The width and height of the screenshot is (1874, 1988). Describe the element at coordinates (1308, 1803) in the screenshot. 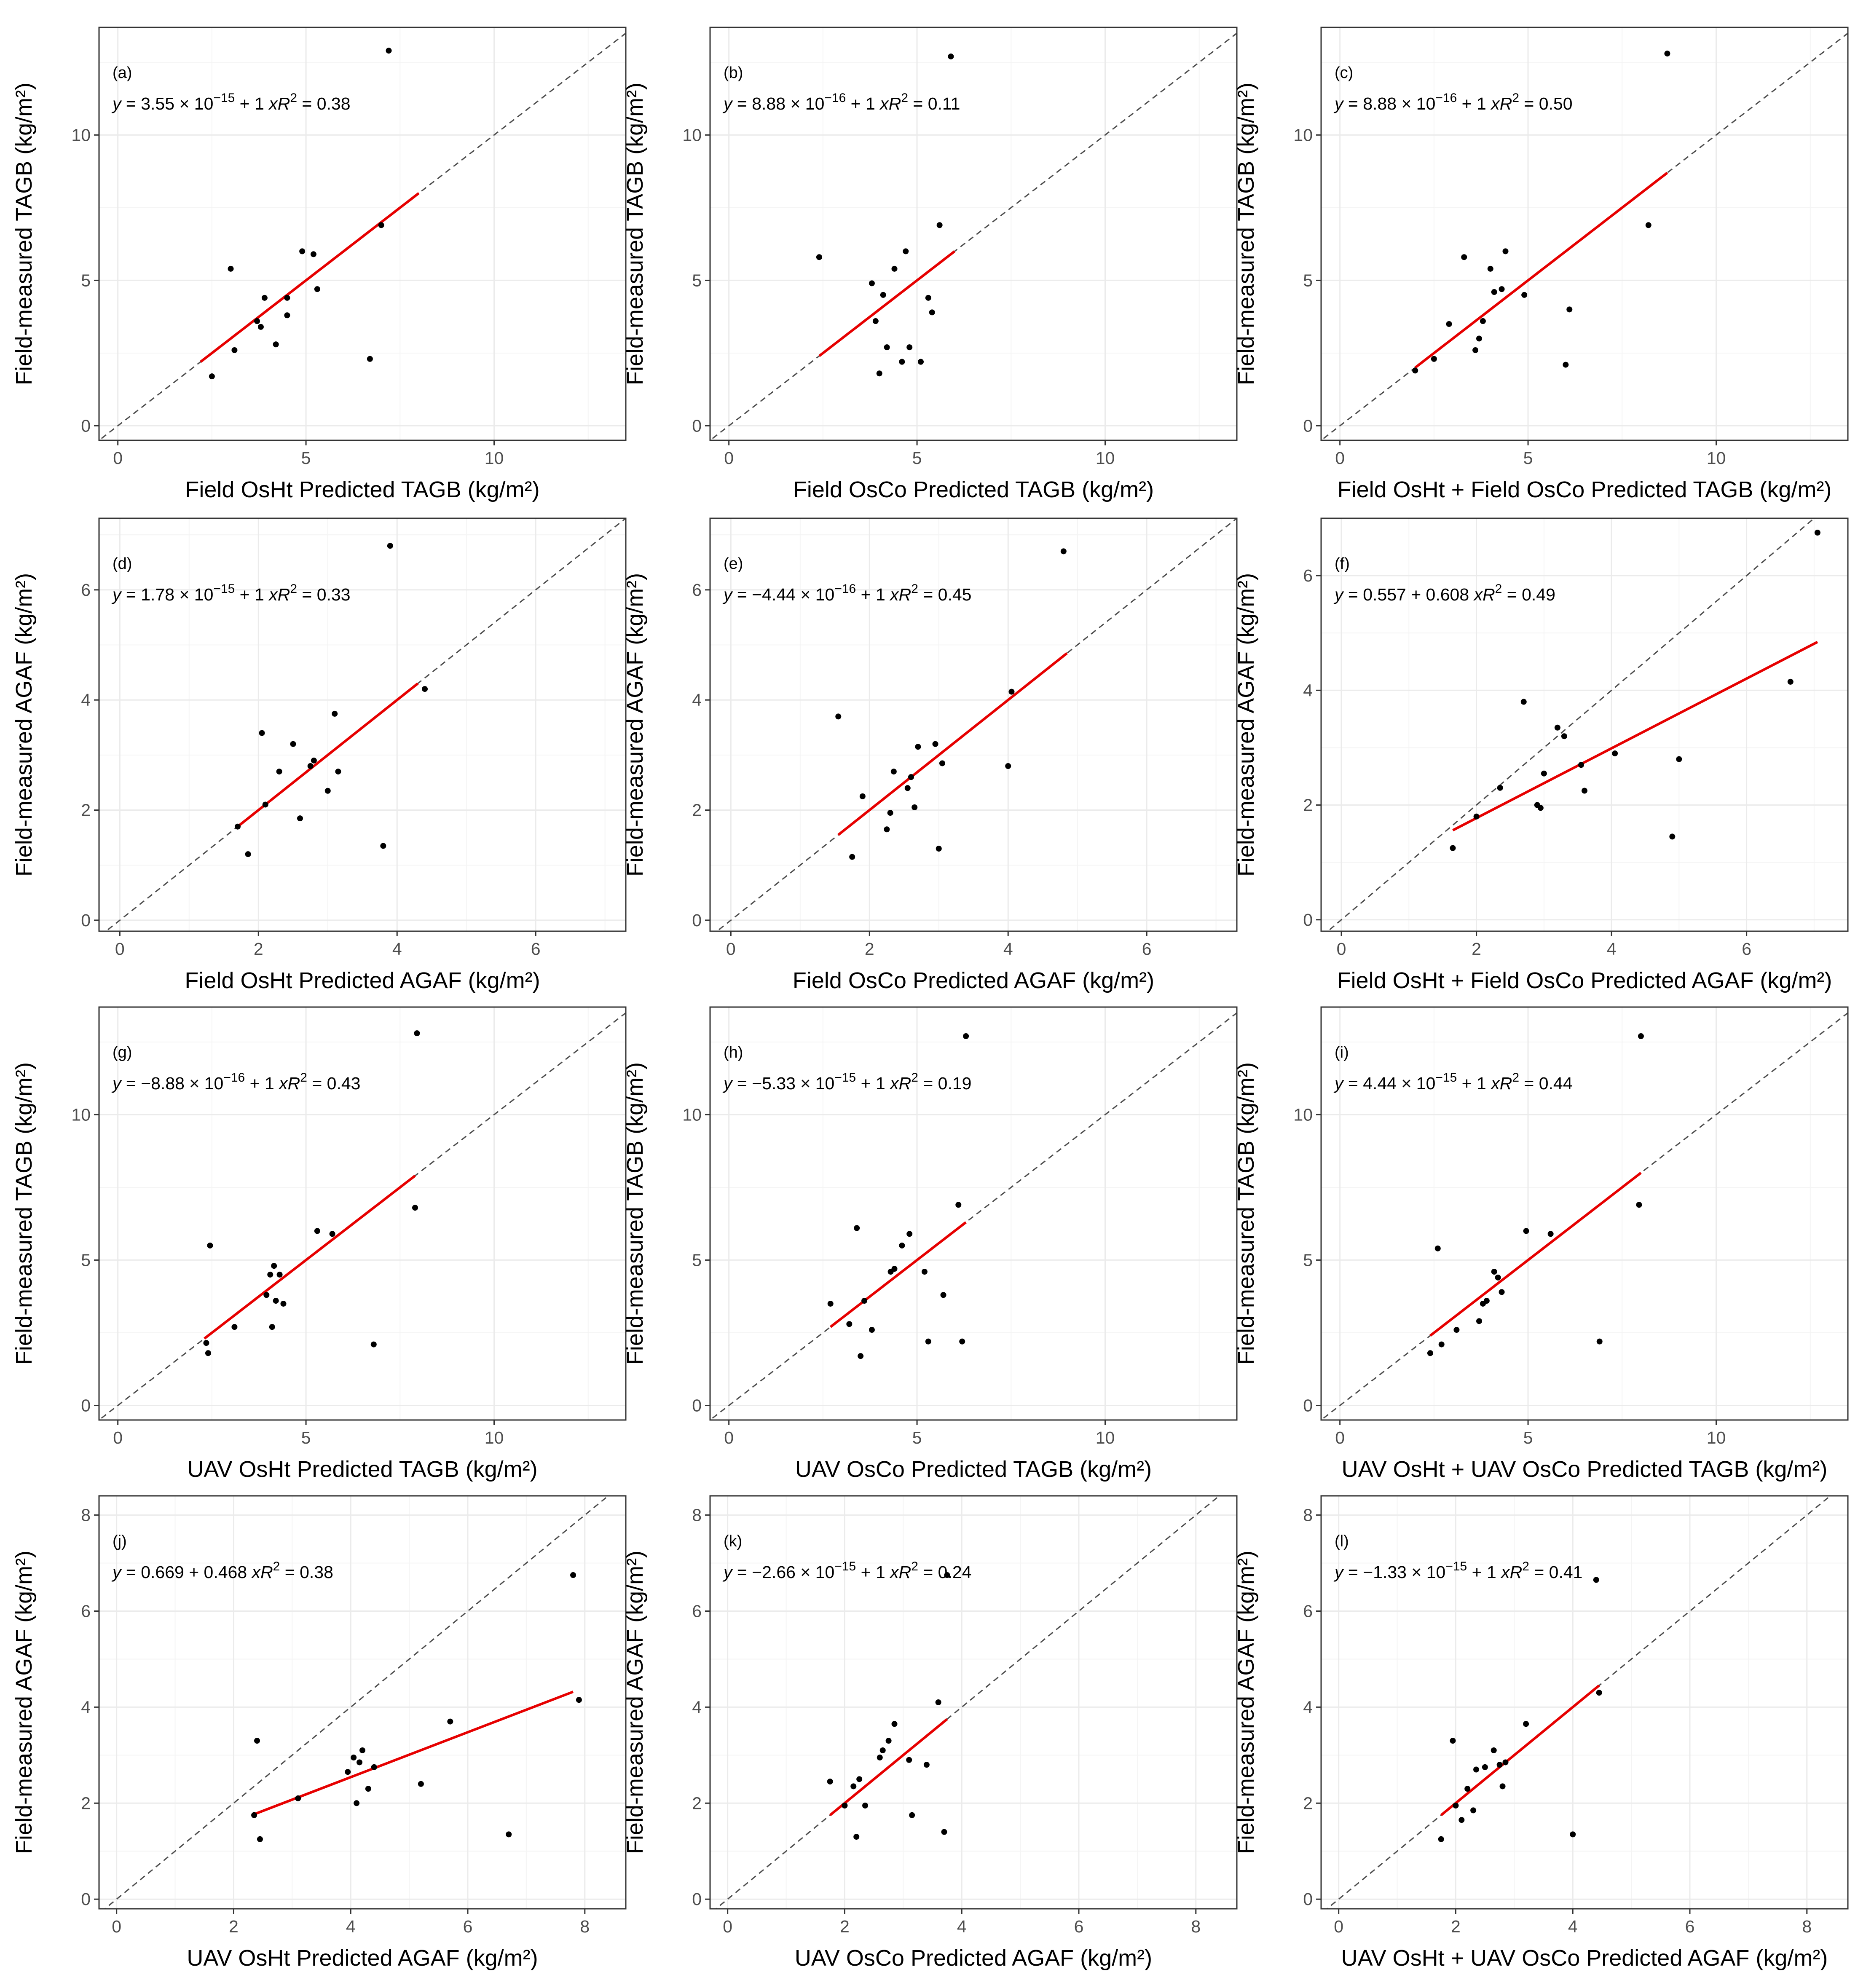

I see `y-tick-label: 2` at that location.